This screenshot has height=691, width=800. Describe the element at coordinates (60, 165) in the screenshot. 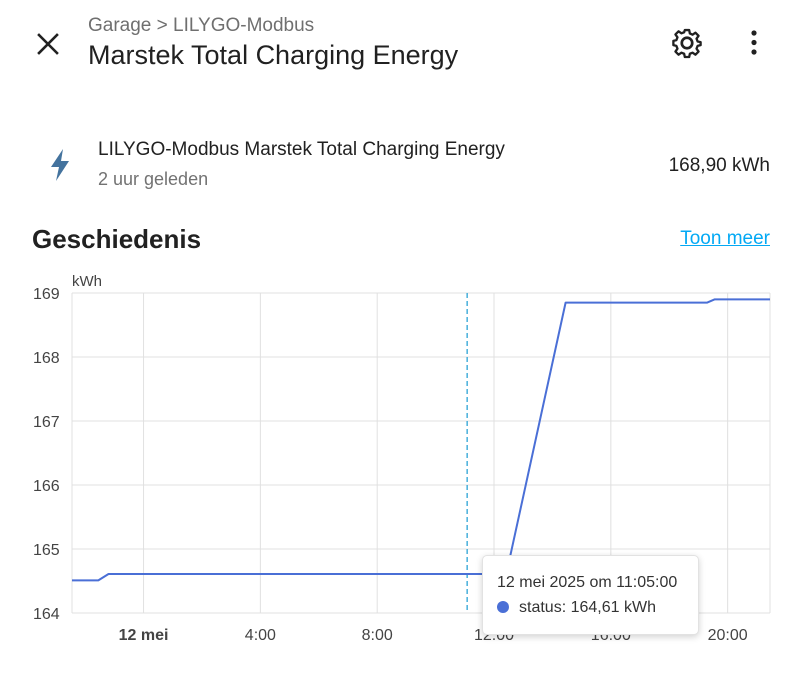

I see `lightning-bolt-icon` at that location.